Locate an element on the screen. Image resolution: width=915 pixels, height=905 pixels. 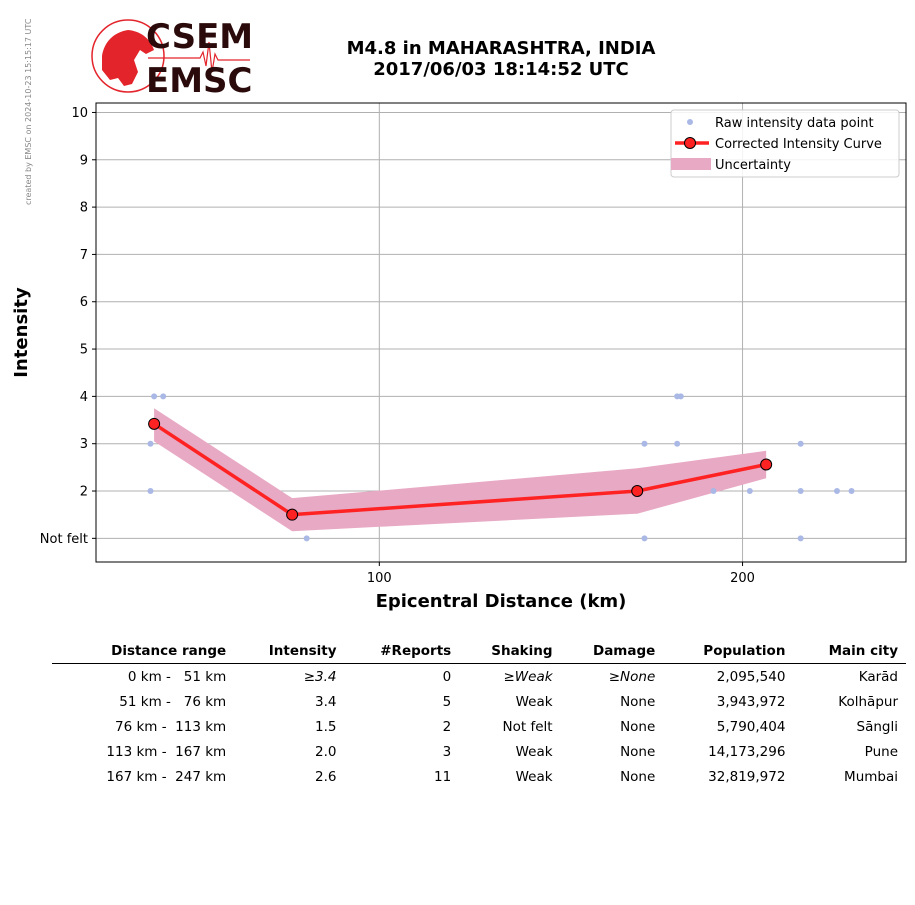
main-city-cell: Kolhāpur is located at coordinates (868, 701).